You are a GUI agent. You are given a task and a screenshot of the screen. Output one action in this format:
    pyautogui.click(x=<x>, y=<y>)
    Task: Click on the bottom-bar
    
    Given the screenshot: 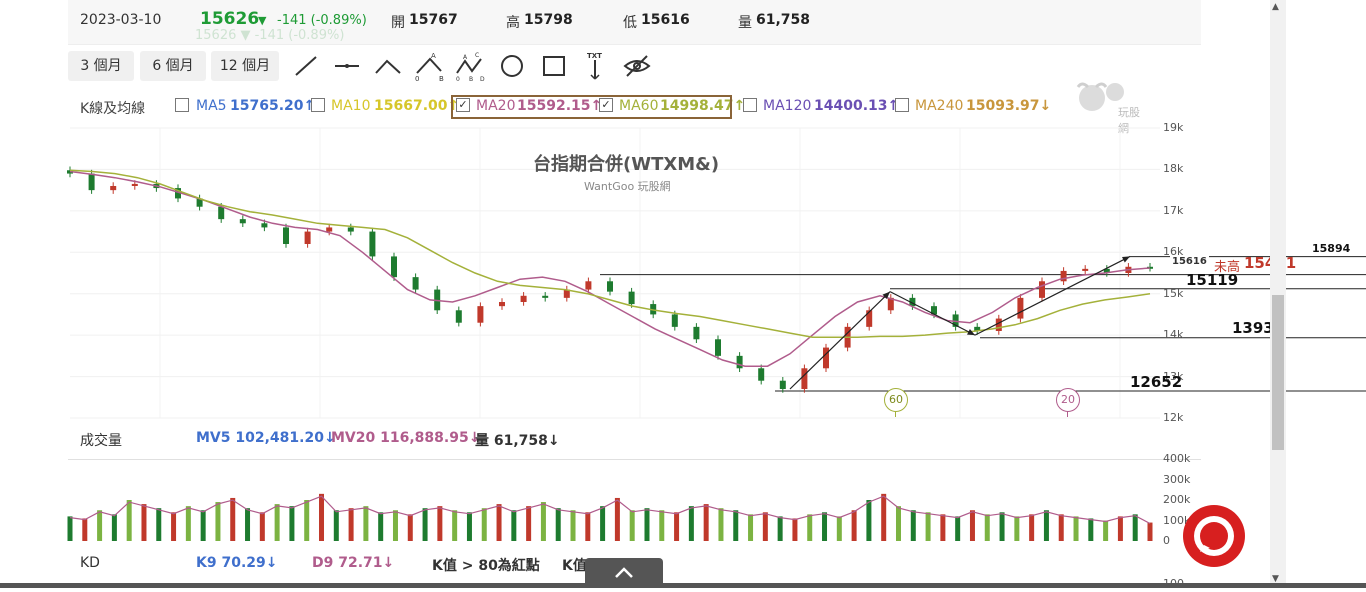 What is the action you would take?
    pyautogui.click(x=683, y=585)
    